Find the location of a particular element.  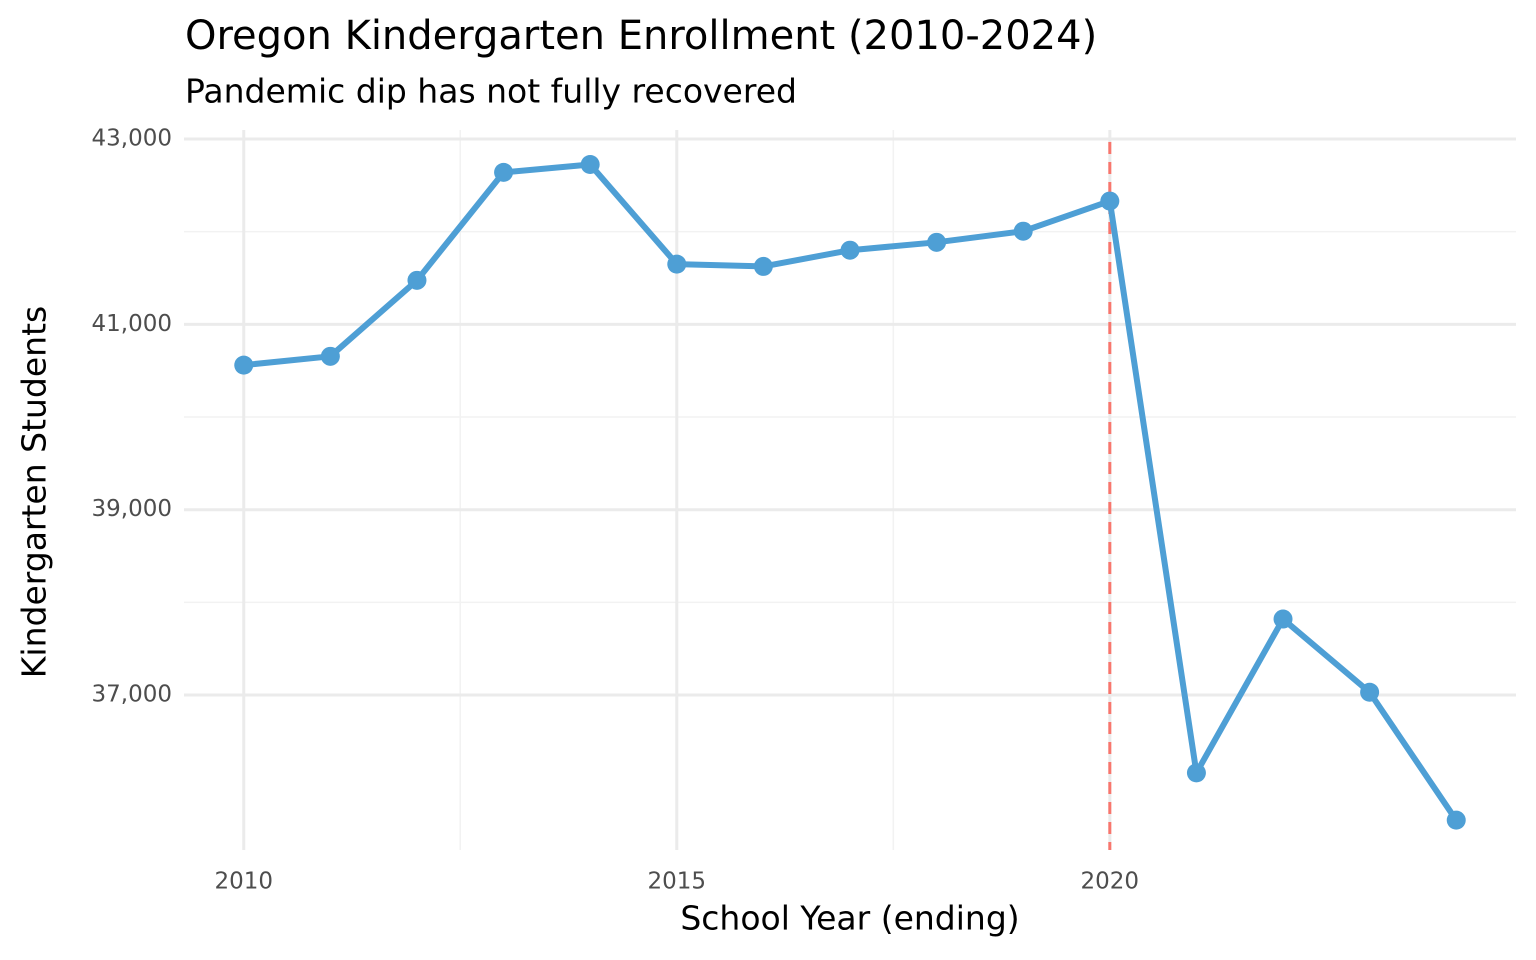

y-tick-label: 39,000 is located at coordinates (132, 509).